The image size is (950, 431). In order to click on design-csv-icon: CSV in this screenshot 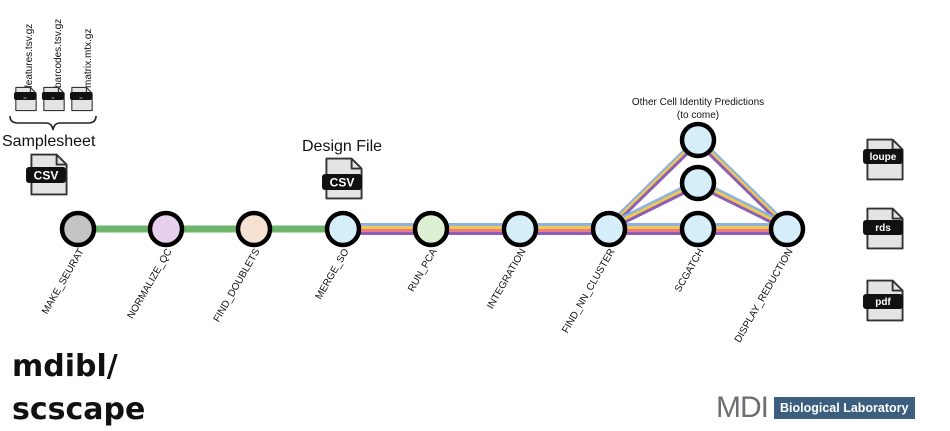, I will do `click(342, 178)`.